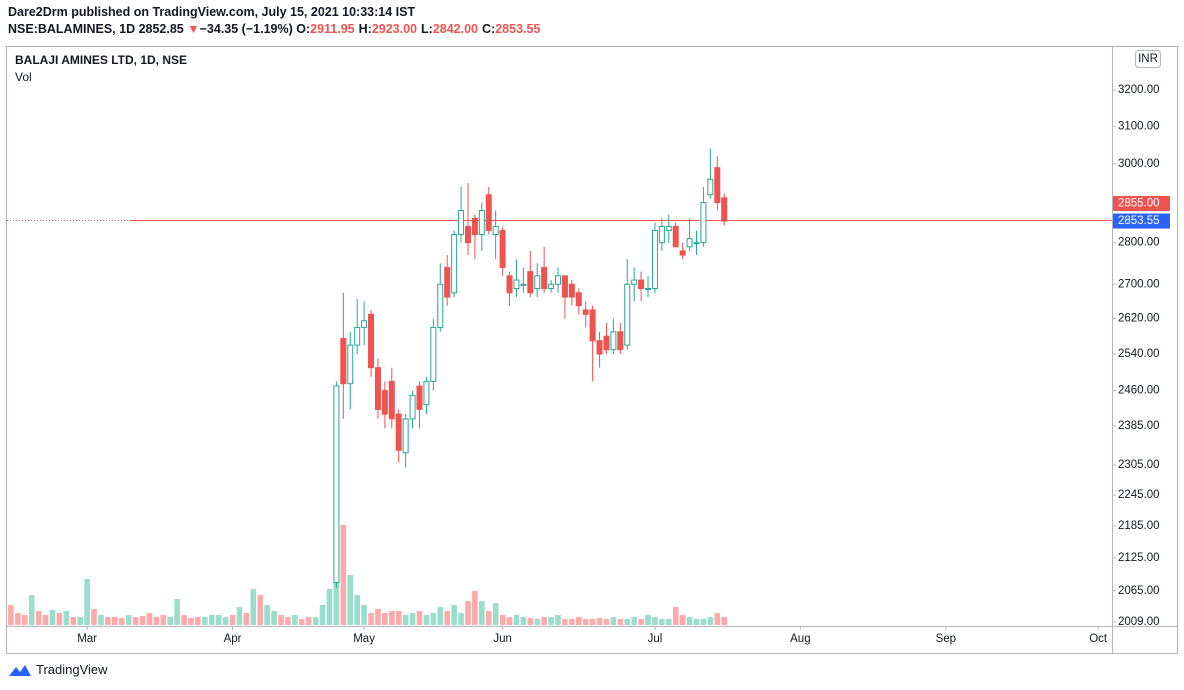 Image resolution: width=1184 pixels, height=690 pixels. Describe the element at coordinates (332, 29) in the screenshot. I see `ohlc-value: 2911.95` at that location.